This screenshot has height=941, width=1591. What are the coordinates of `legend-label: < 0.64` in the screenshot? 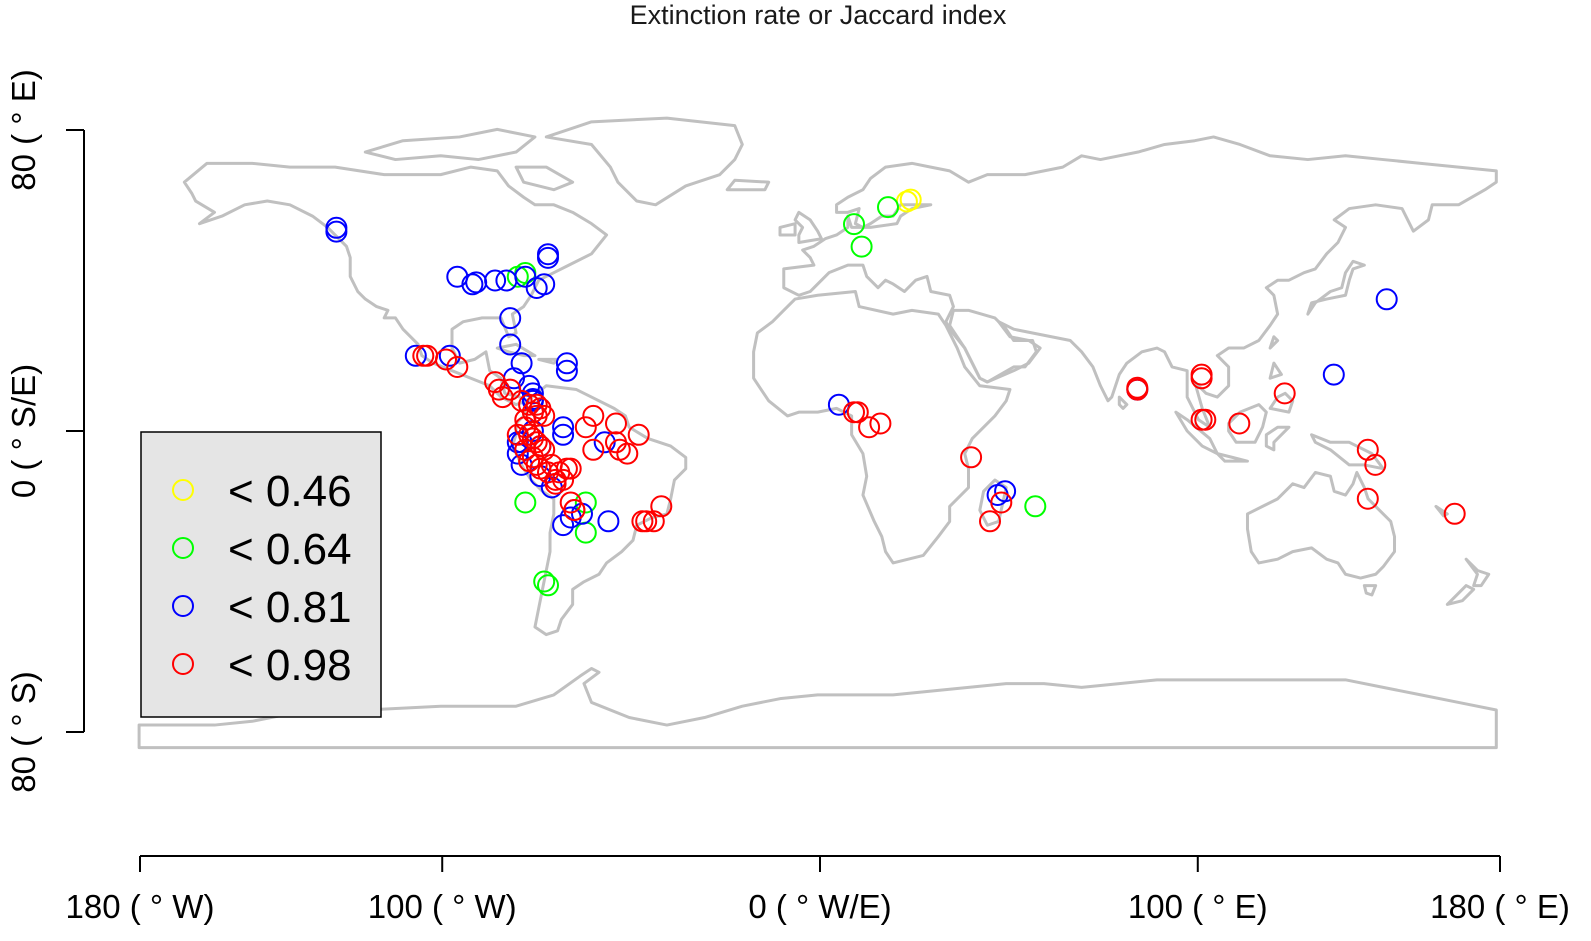 It's located at (290, 549).